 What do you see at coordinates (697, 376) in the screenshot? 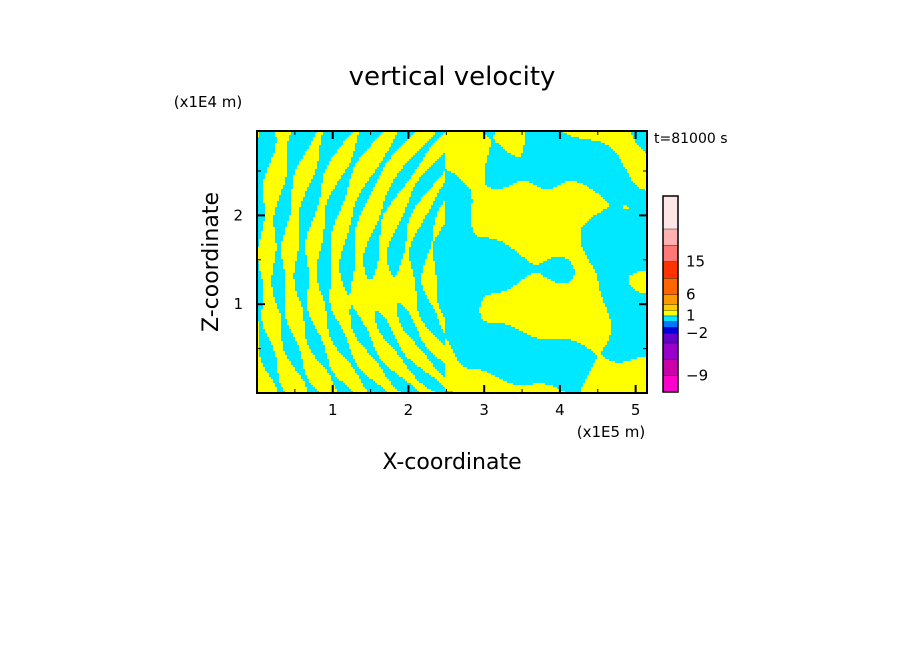
I see `colorbar-label: −9` at bounding box center [697, 376].